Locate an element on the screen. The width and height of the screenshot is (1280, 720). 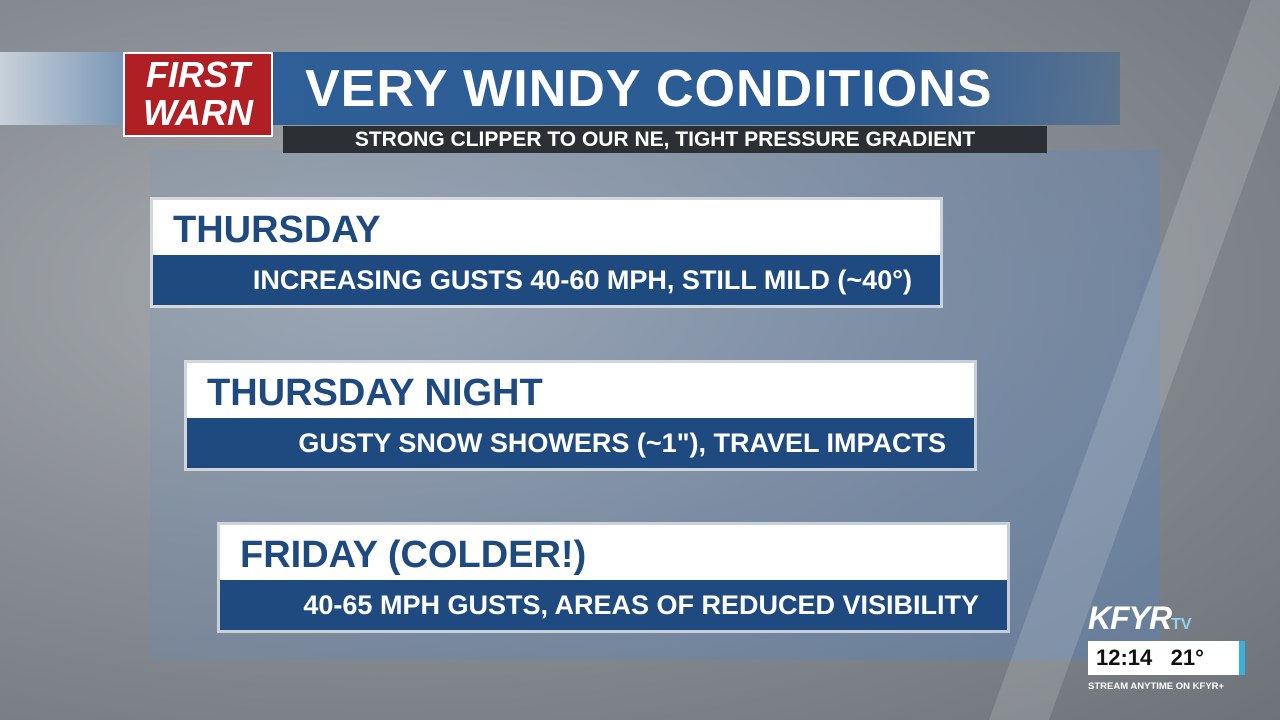
station-bug: KFYRTV 12:14 21° STREAM ANYTIME ON KFYR+ is located at coordinates (1166, 646).